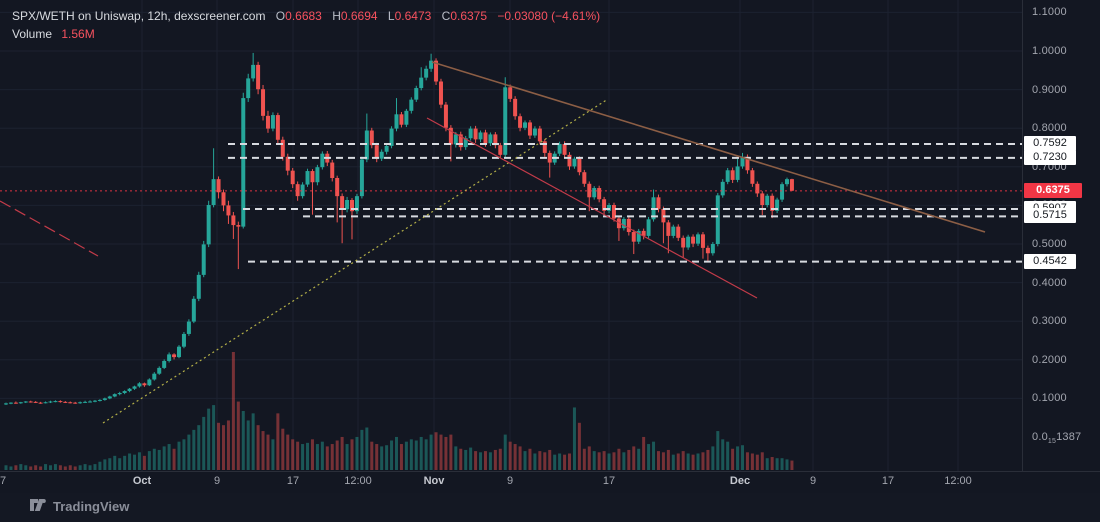 The height and width of the screenshot is (522, 1100). Describe the element at coordinates (592, 208) in the screenshot. I see `trendline-inner-descending-red` at that location.